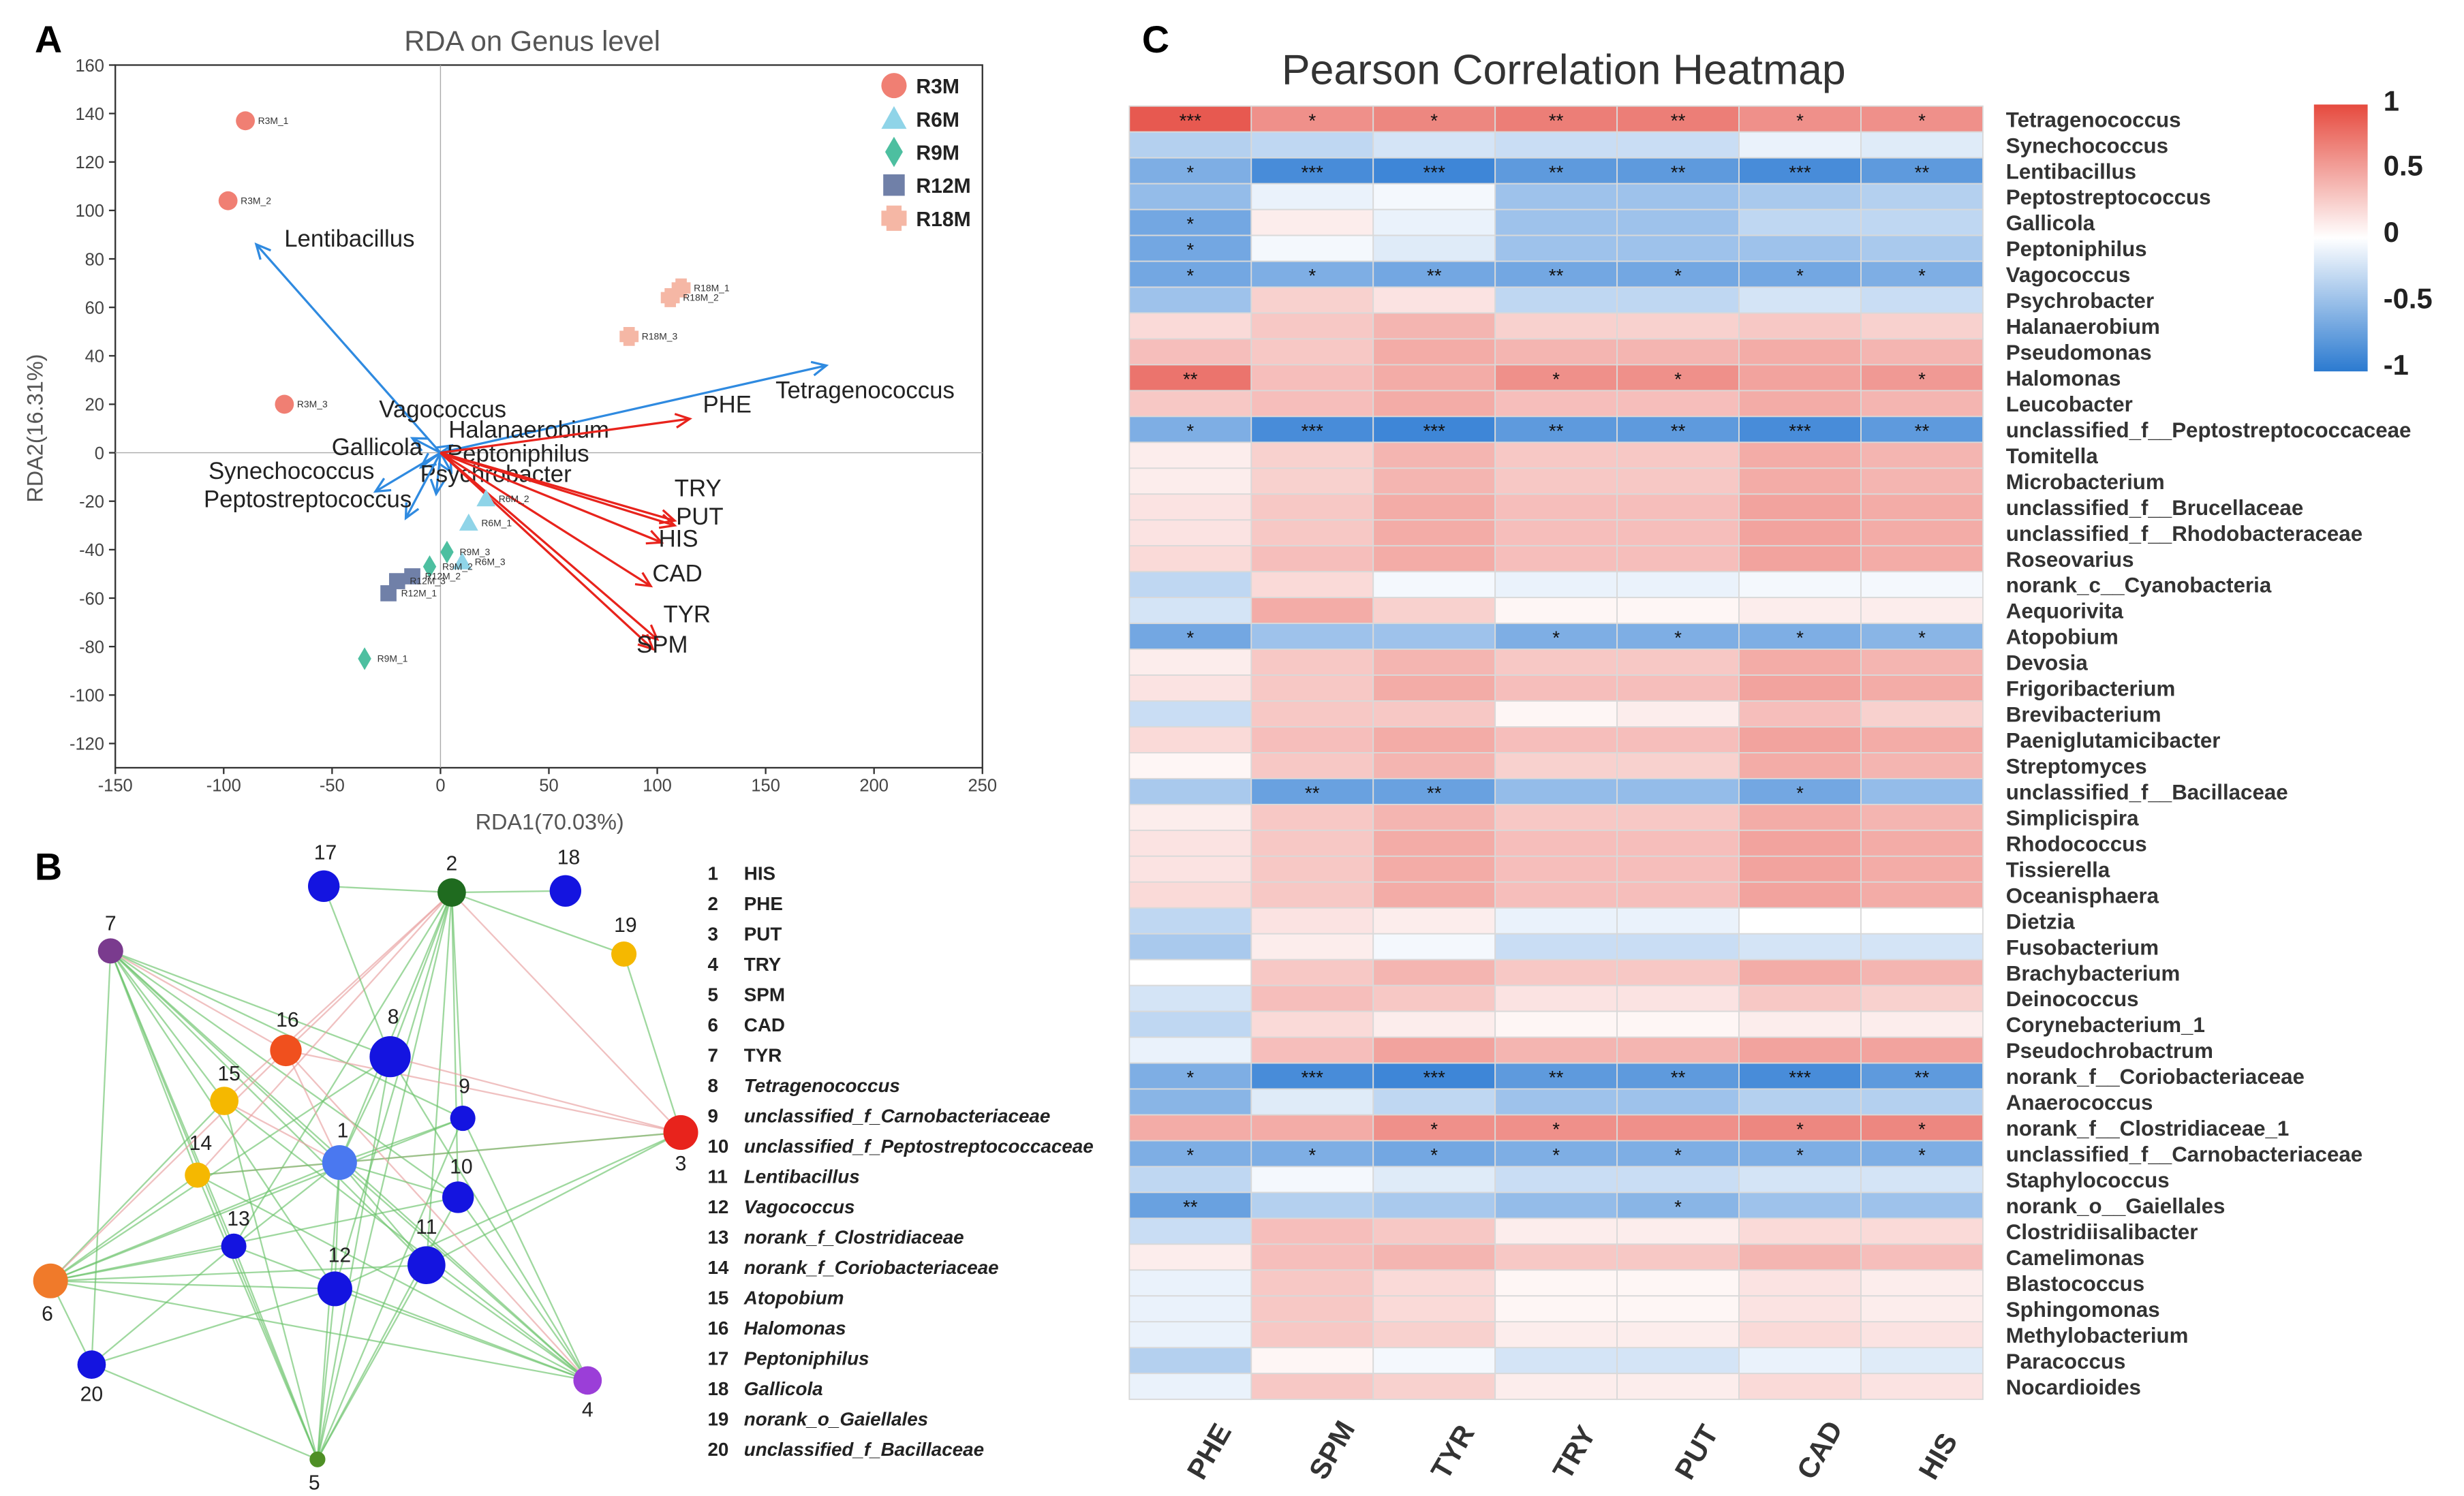 This screenshot has height=1496, width=2464. Describe the element at coordinates (377, 448) in the screenshot. I see `genus-vector-label: Gallicola` at that location.